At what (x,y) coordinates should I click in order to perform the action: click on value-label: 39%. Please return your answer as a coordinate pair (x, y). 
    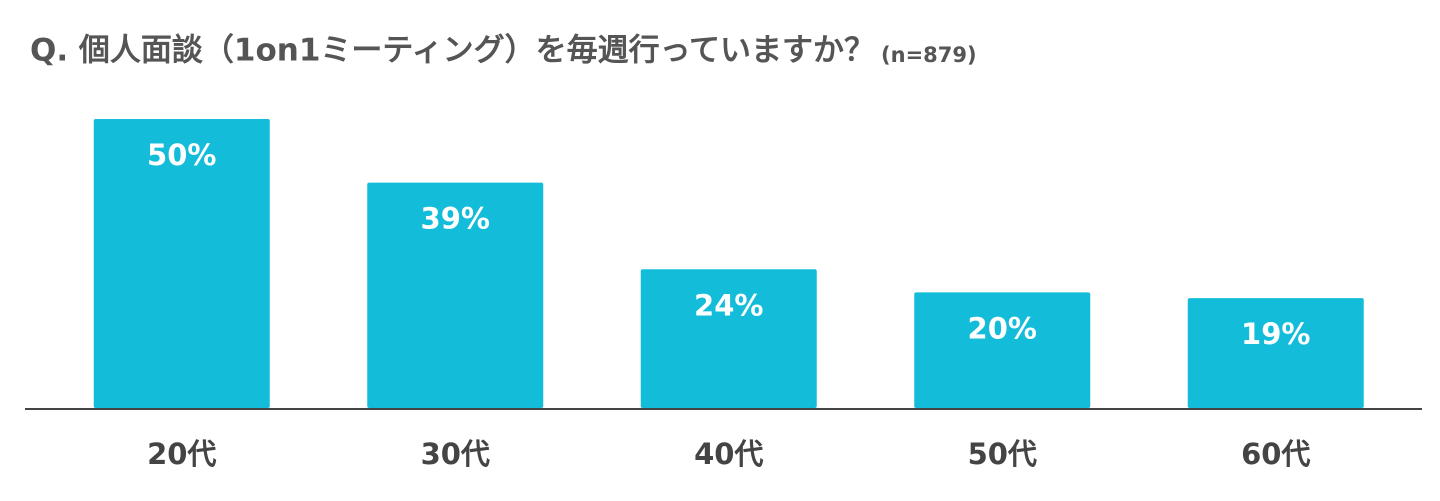
    Looking at the image, I should click on (455, 219).